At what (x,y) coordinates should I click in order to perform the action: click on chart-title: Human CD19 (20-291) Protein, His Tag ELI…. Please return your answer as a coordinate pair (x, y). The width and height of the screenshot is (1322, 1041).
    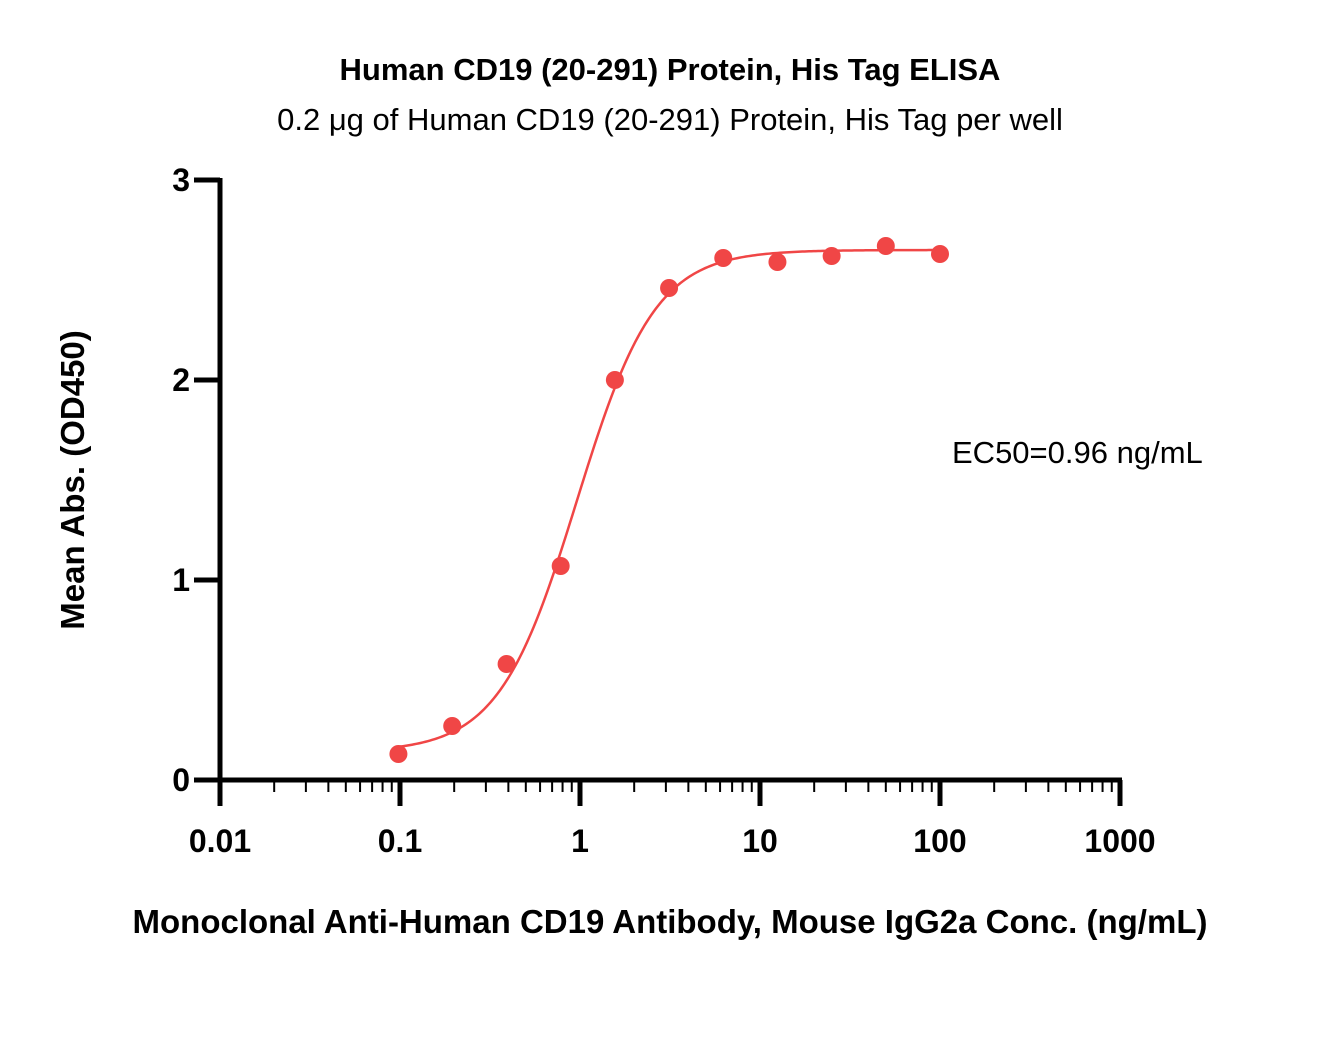
    Looking at the image, I should click on (670, 69).